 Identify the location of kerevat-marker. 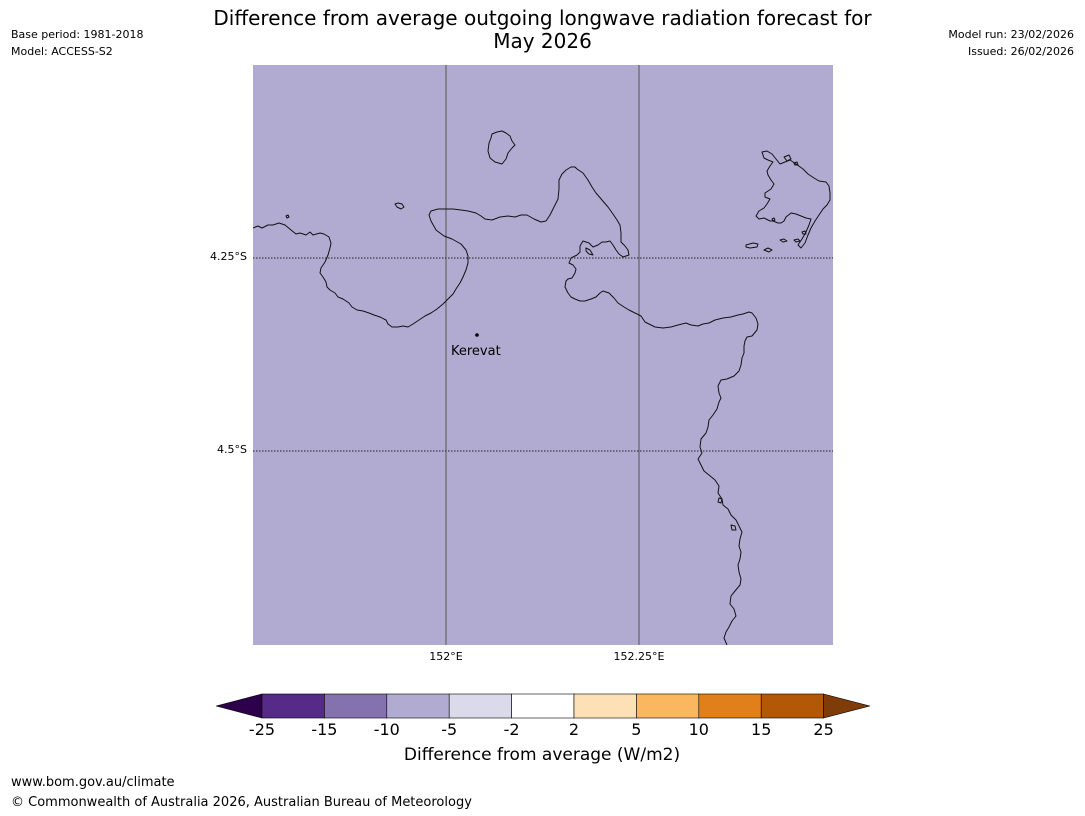
(477, 335).